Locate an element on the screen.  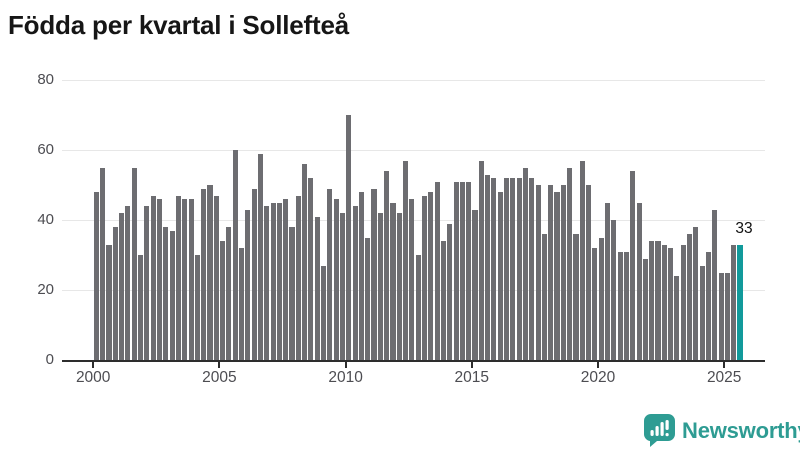
gridline is located at coordinates (413, 80).